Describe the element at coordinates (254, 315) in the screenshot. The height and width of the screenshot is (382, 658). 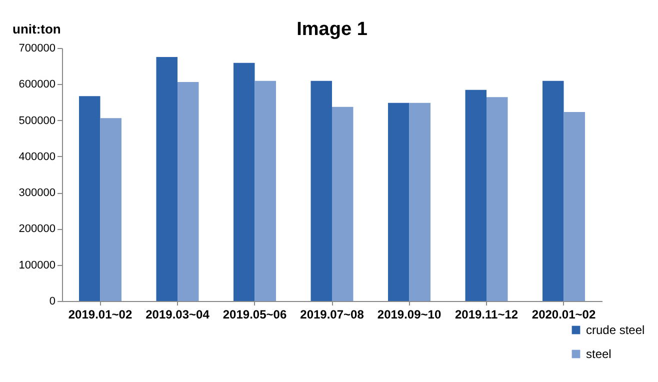
I see `x-tick-label: 2019.05~06` at that location.